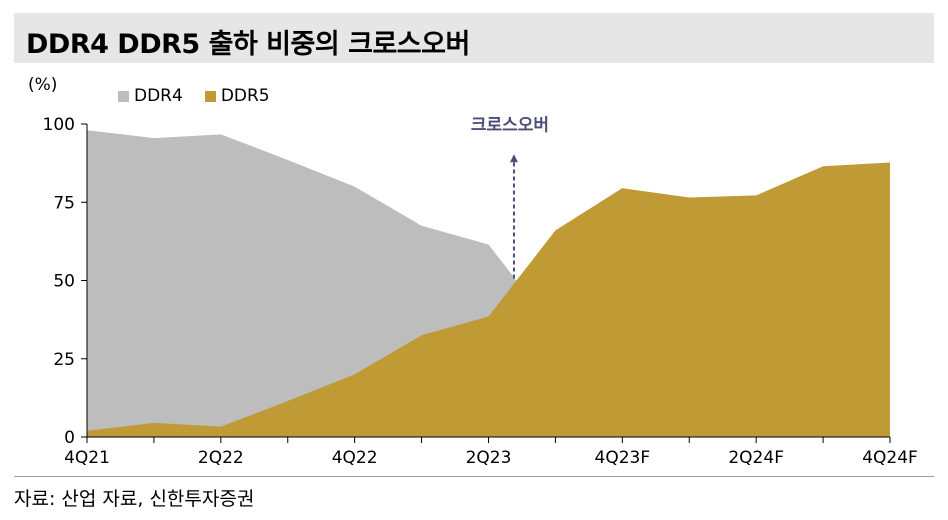 This screenshot has height=520, width=948. I want to click on legend-item-ddr4: DDR4, so click(150, 96).